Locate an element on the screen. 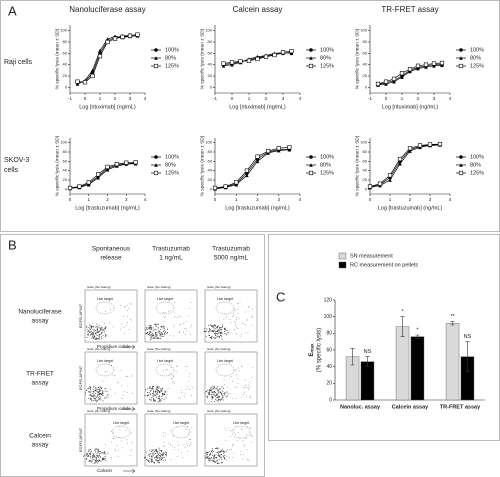 This screenshot has height=477, width=500. y-tick-label: 40 is located at coordinates (210, 64).